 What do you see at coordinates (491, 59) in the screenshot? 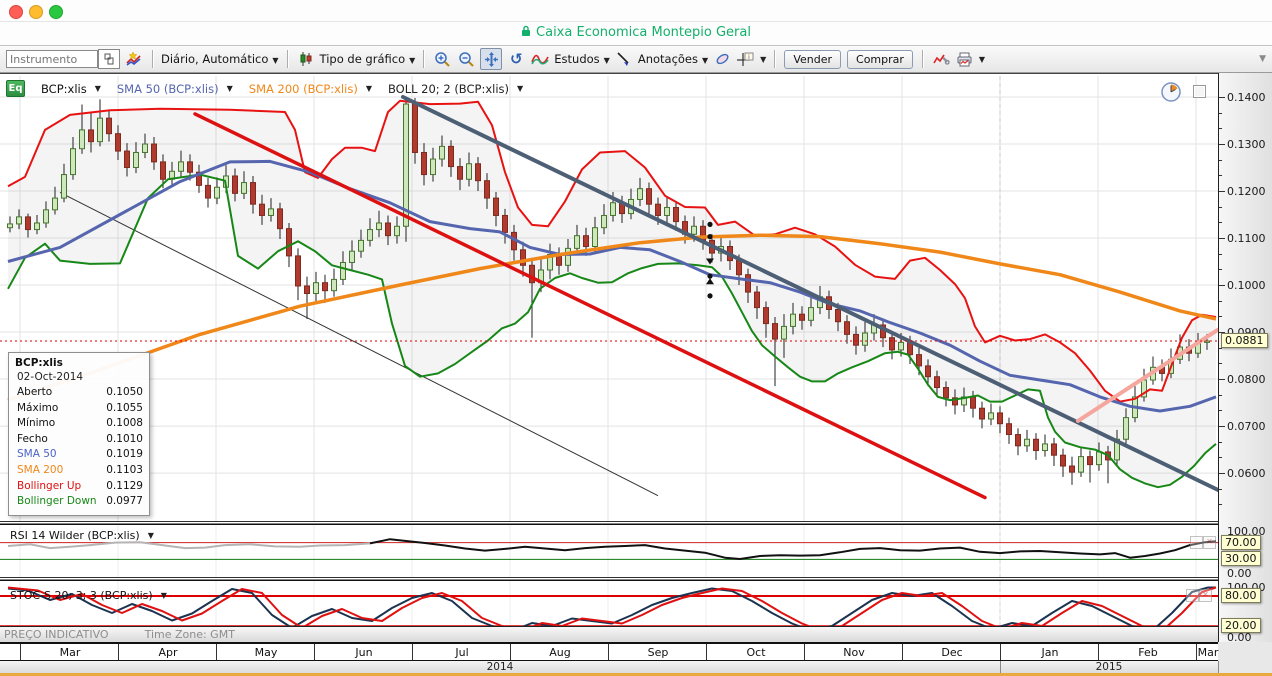
I see `pan-mode-icon` at bounding box center [491, 59].